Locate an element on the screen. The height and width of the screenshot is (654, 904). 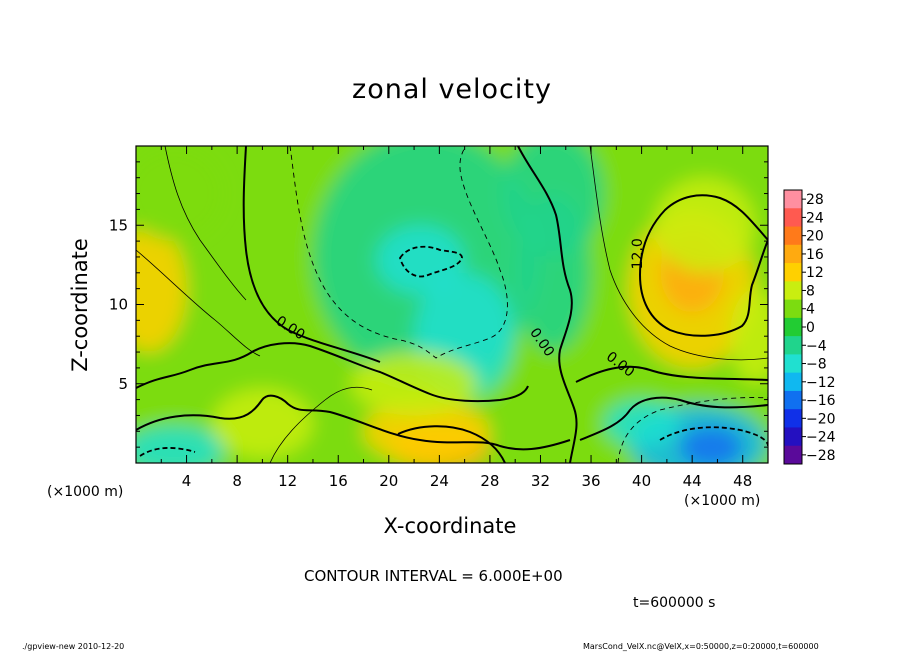
contour-neg-upper is located at coordinates (398, 252).